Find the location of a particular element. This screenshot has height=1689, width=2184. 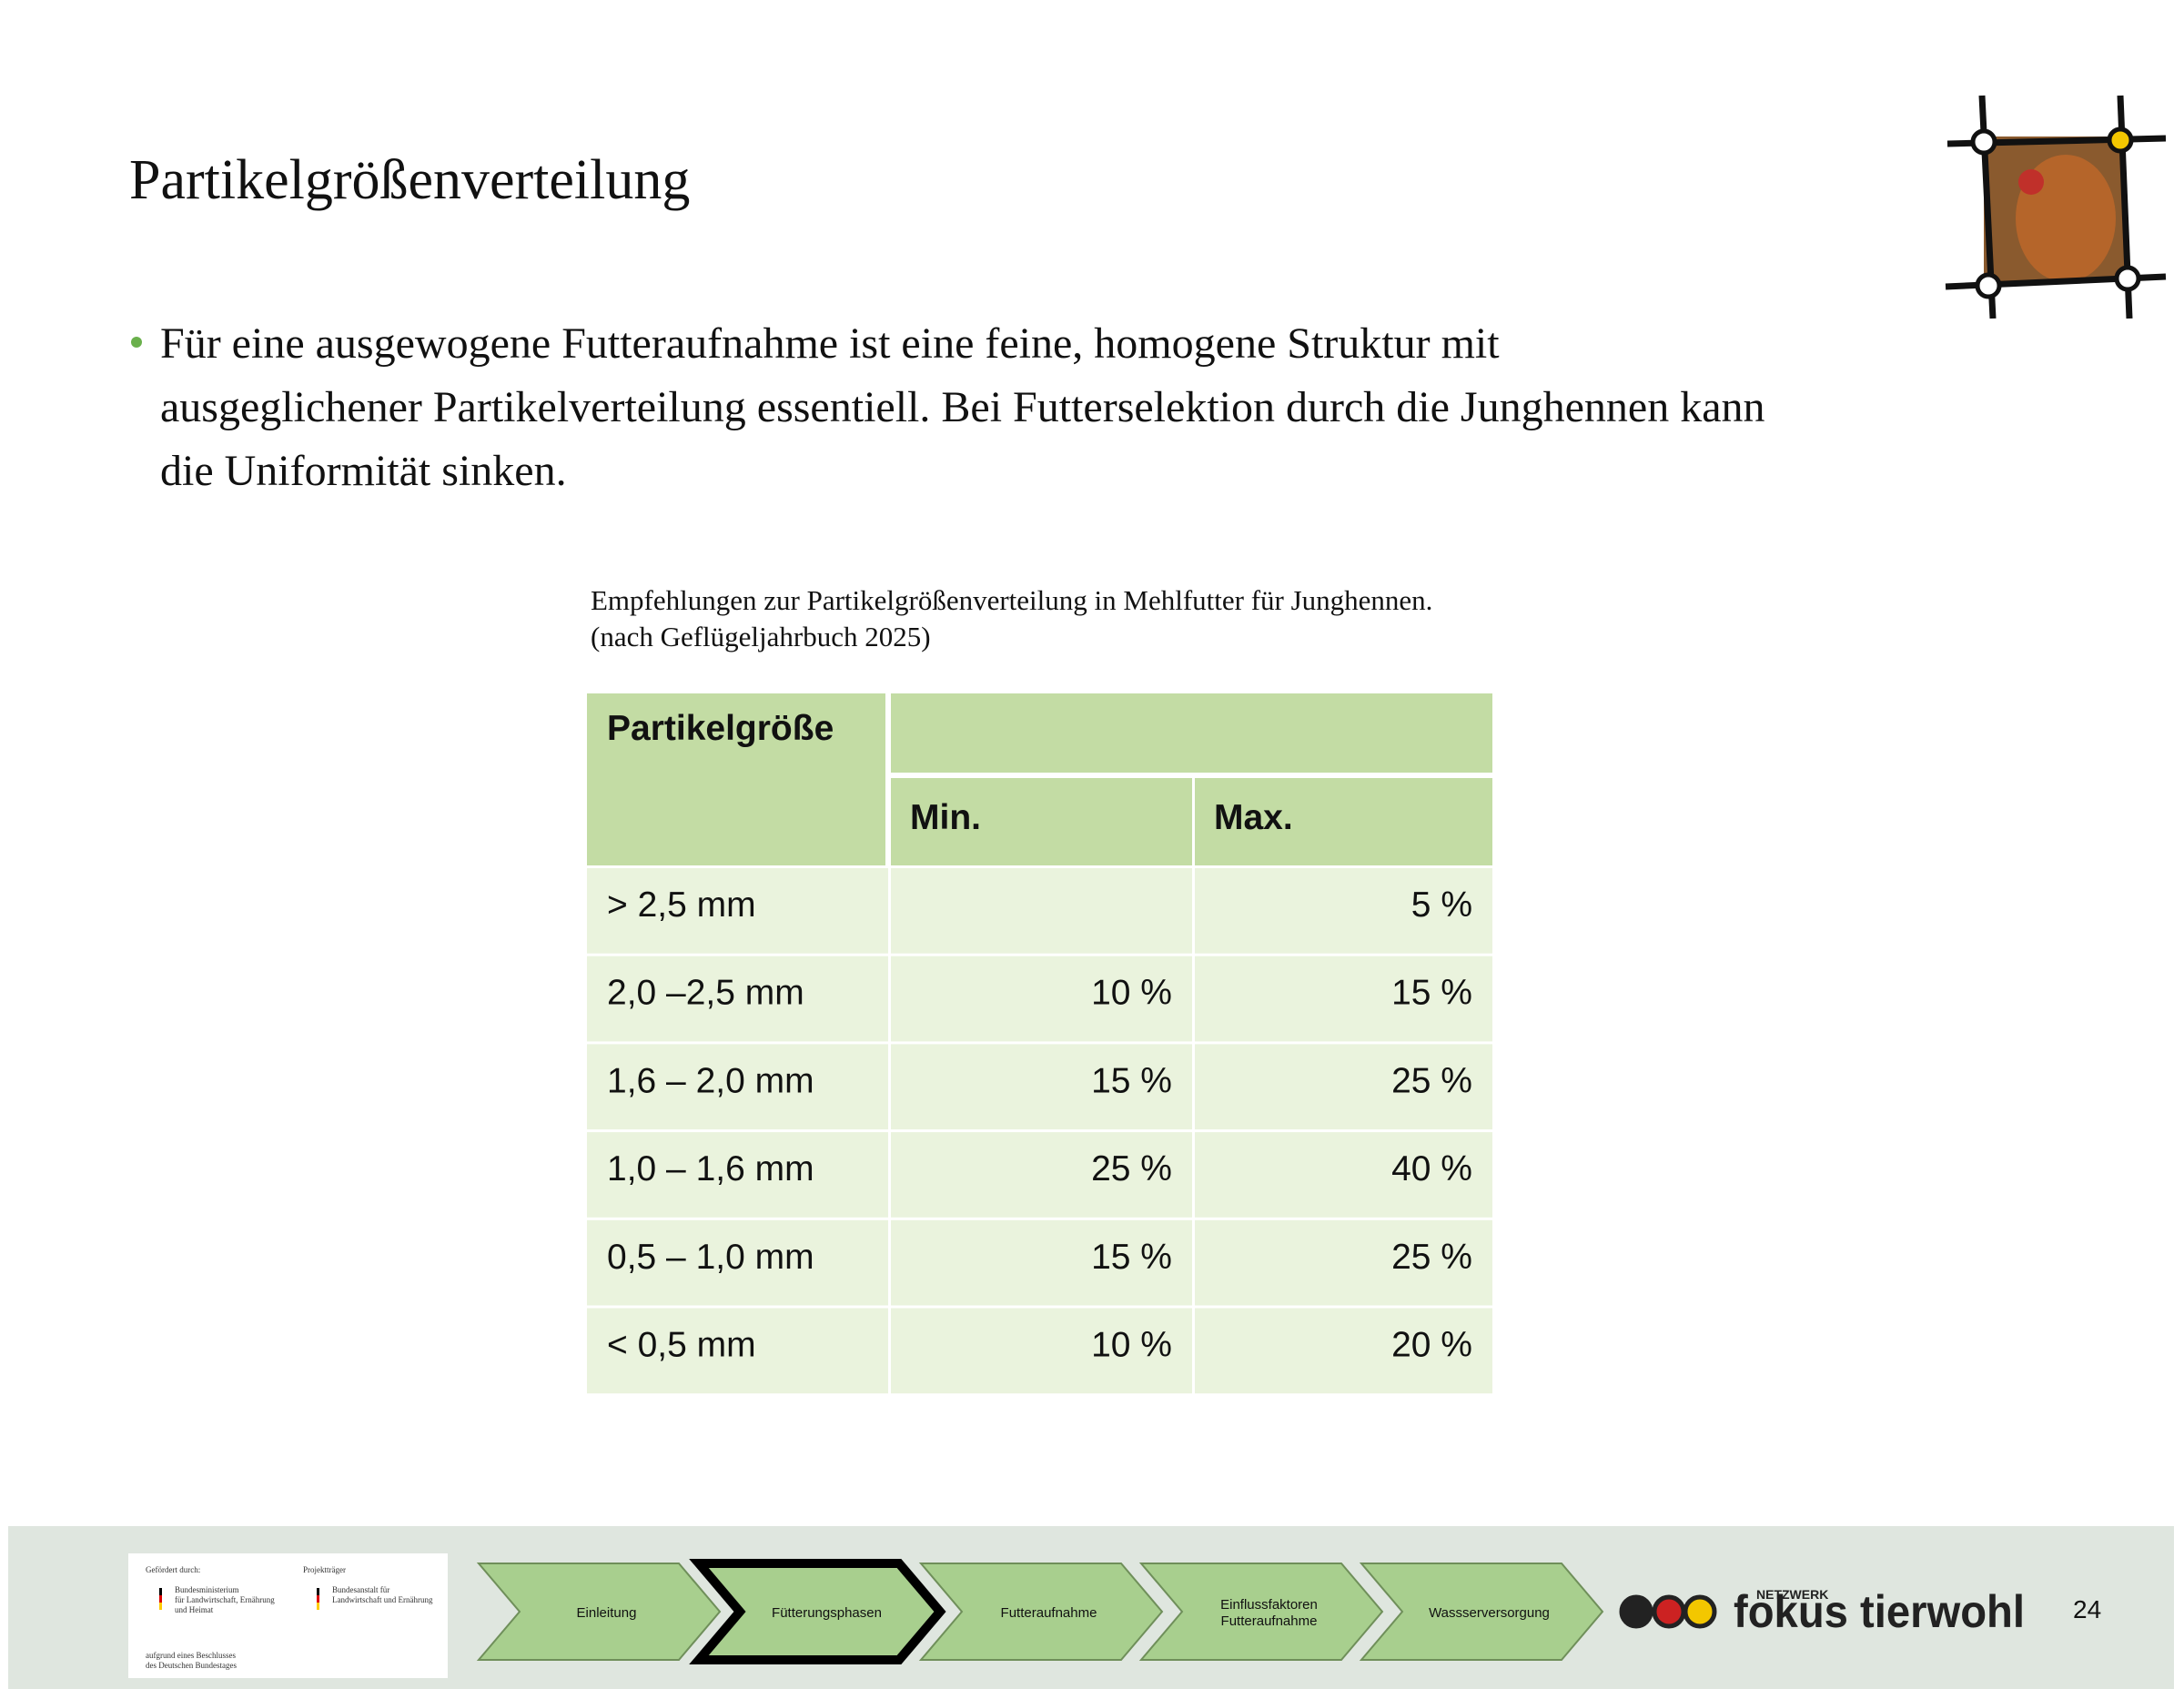

ministry-text: Bundesministerium is located at coordinates (207, 1589).